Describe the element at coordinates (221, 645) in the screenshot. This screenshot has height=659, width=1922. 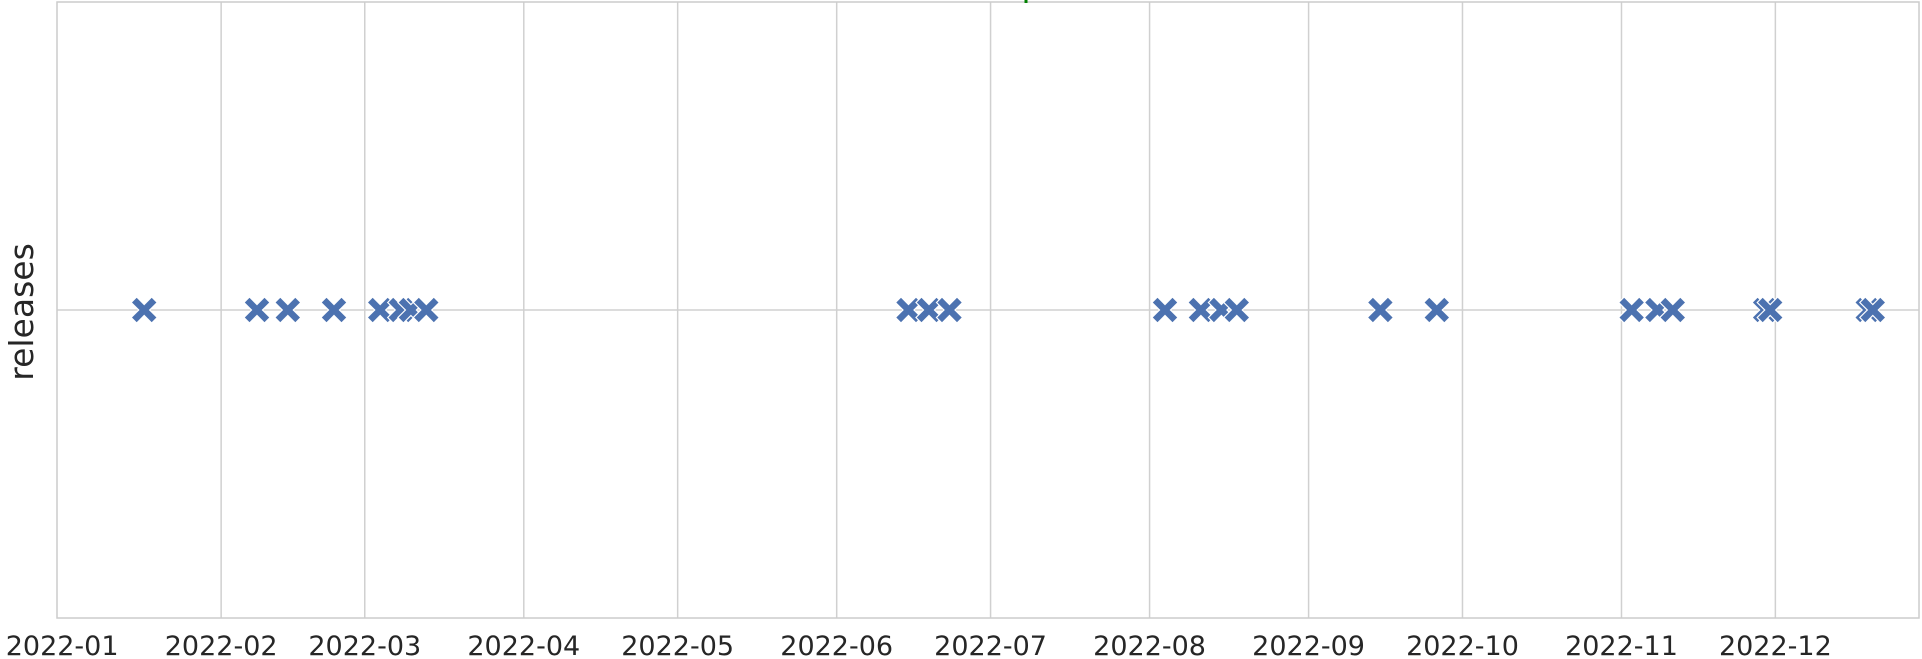
I see `x-tick-label: 2022-02` at that location.